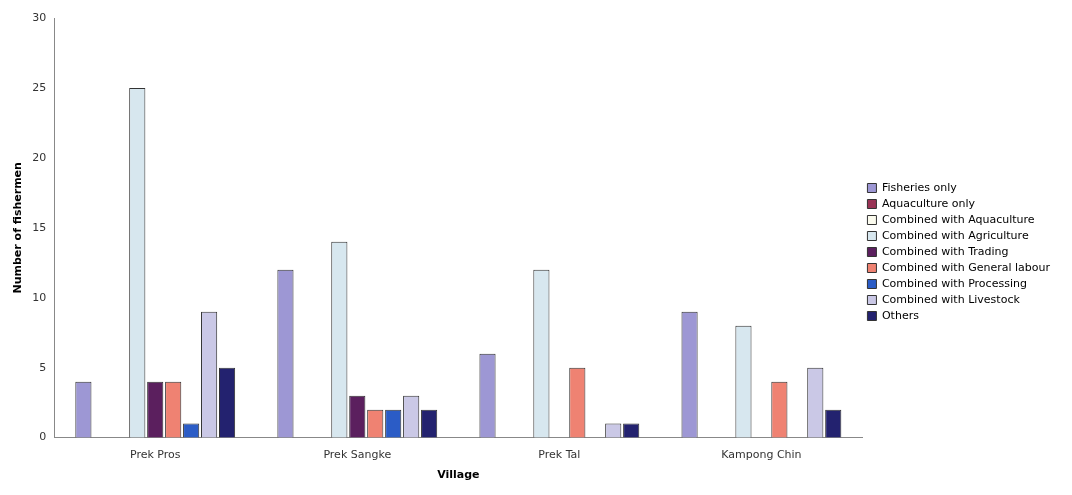 The height and width of the screenshot is (495, 1072). Describe the element at coordinates (559, 455) in the screenshot. I see `x-tick-label: Prek Tal` at that location.